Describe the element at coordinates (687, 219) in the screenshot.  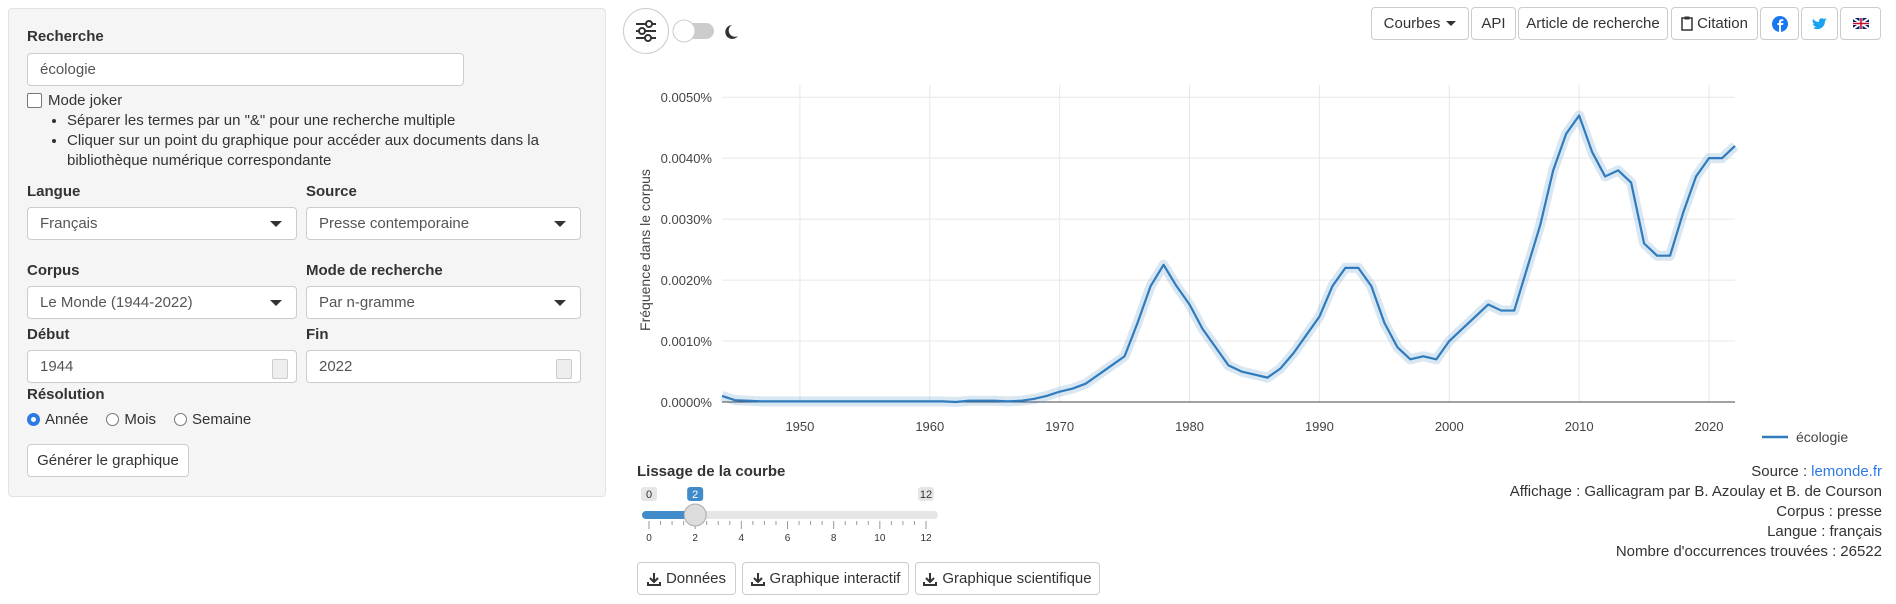
I see `y-tick-label: 0.0030%` at that location.